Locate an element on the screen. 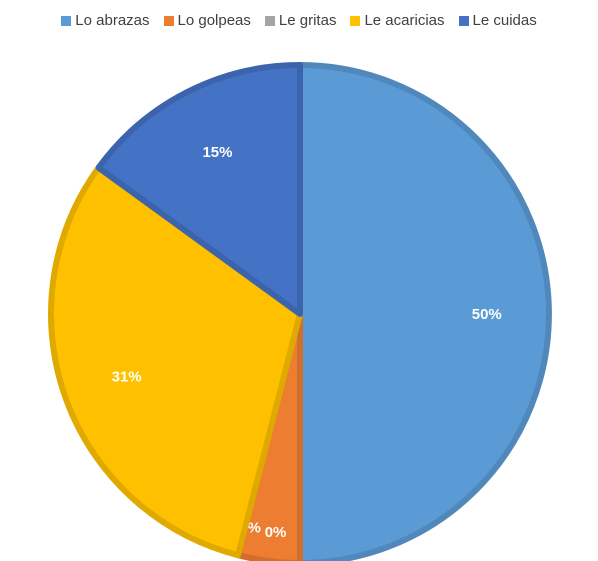  legend-item-lo-abrazas: Lo abrazas is located at coordinates (105, 20).